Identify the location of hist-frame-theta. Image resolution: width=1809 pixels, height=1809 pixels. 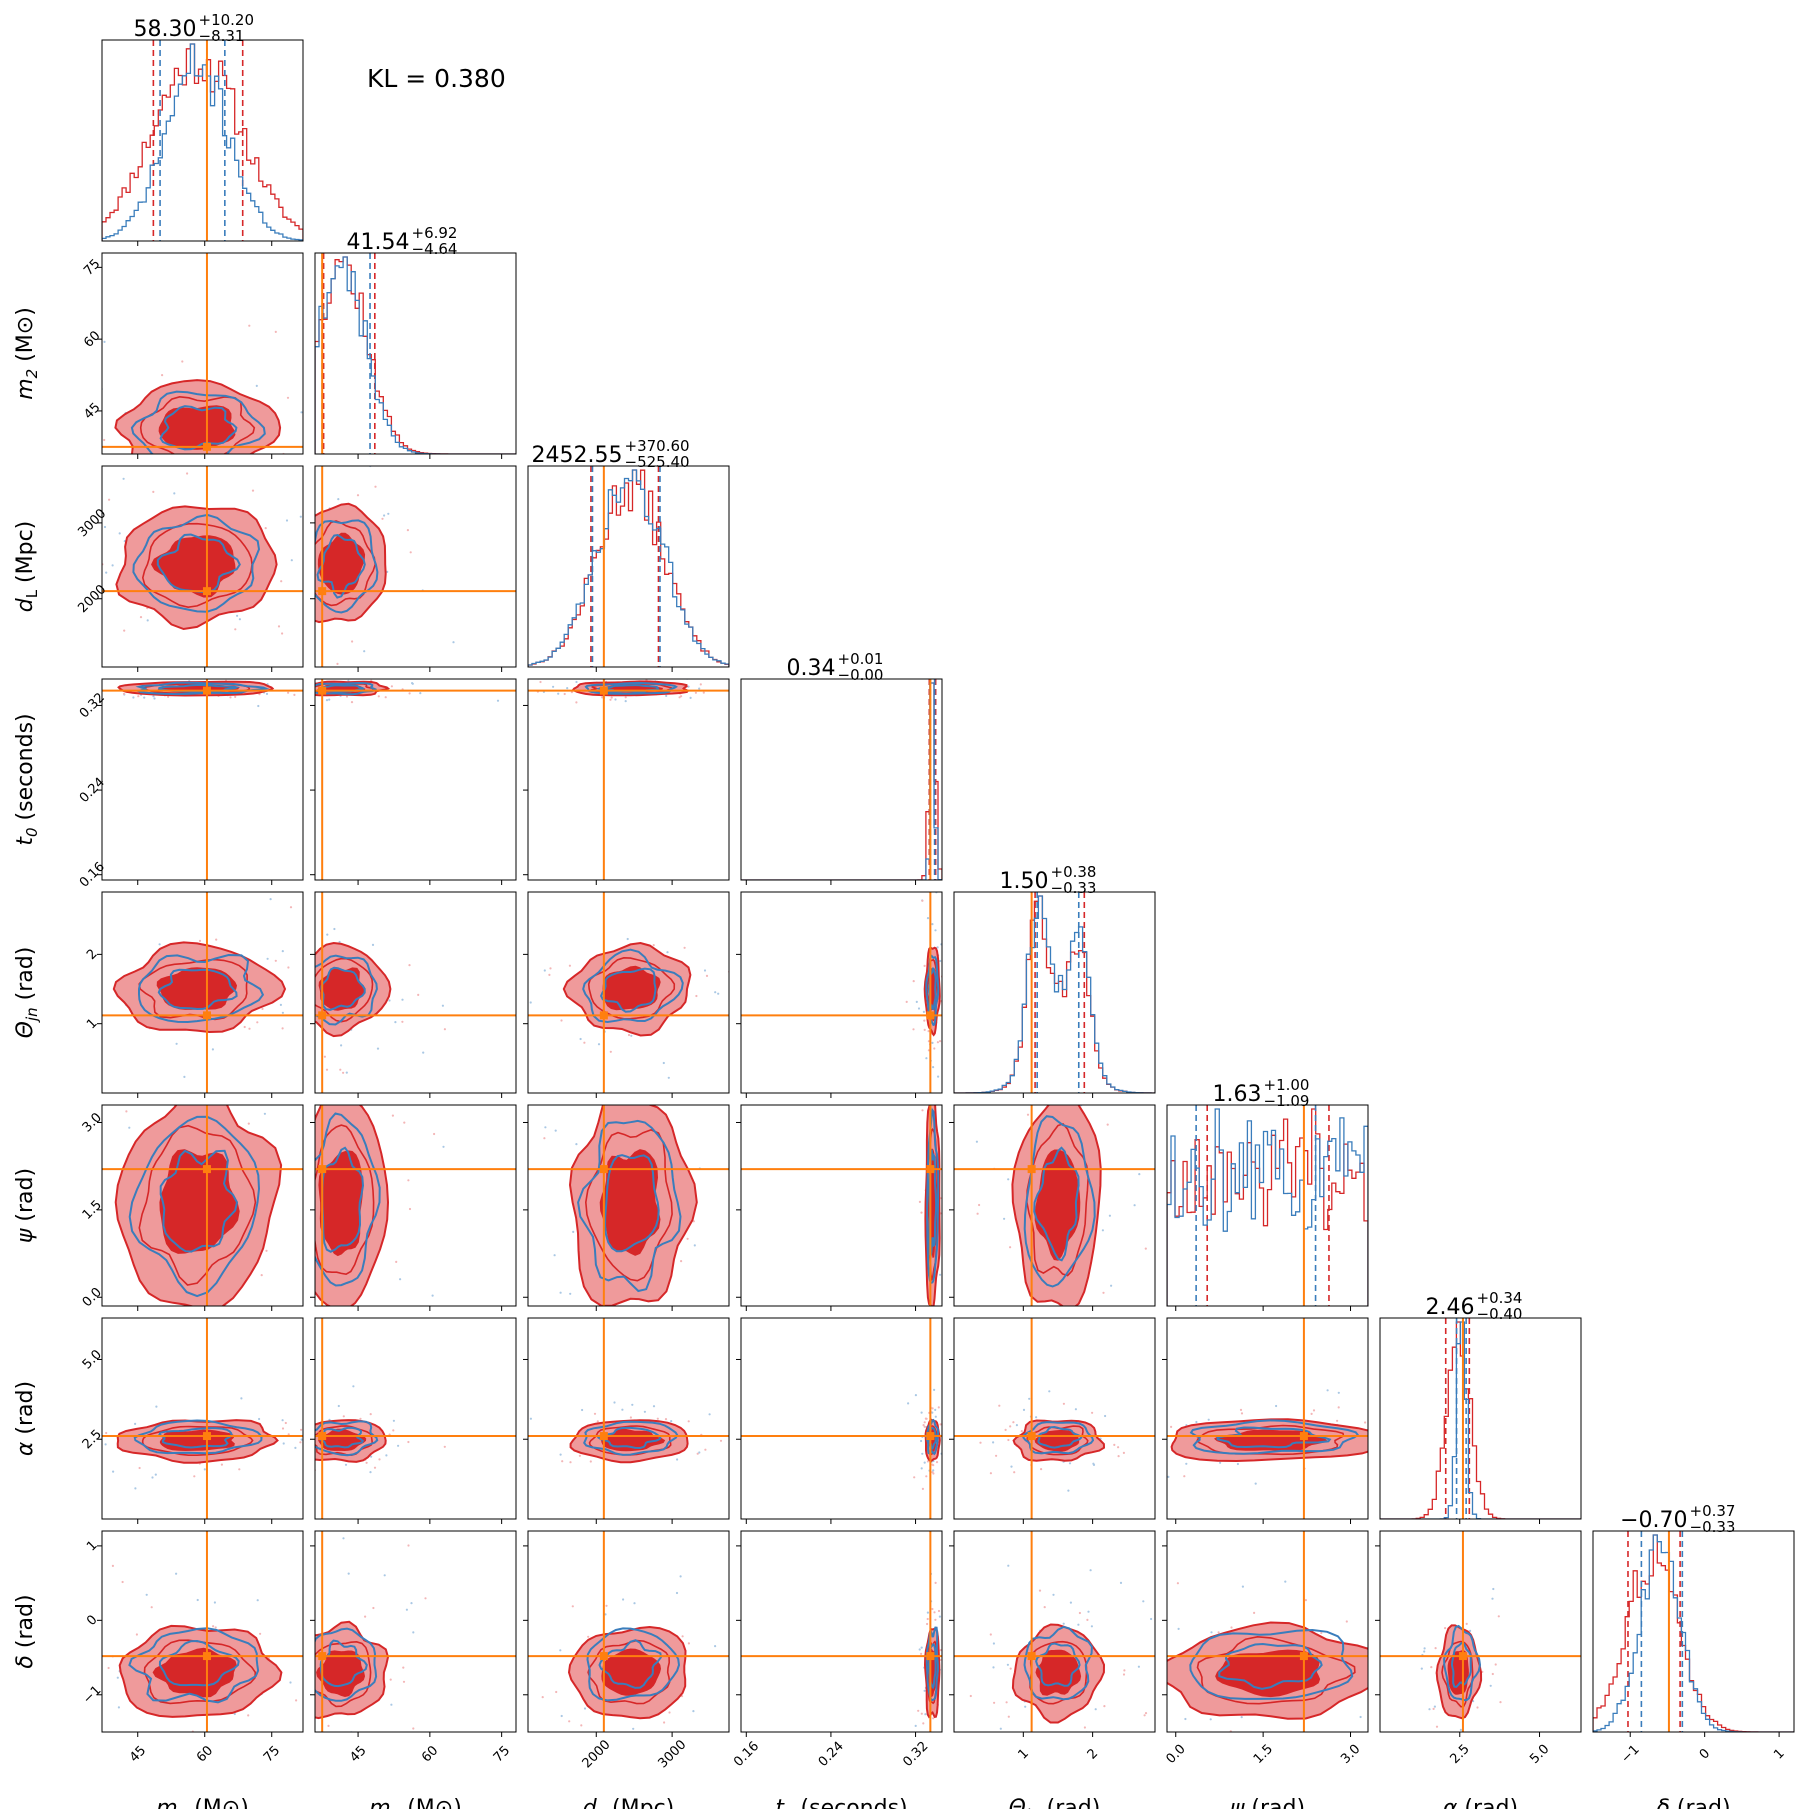
(1054, 992).